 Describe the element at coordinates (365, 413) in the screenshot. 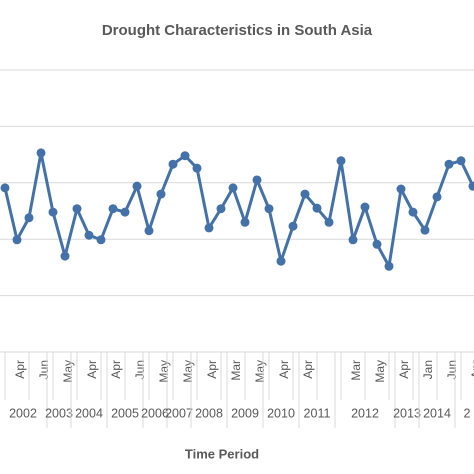

I see `year-label: 2012` at that location.